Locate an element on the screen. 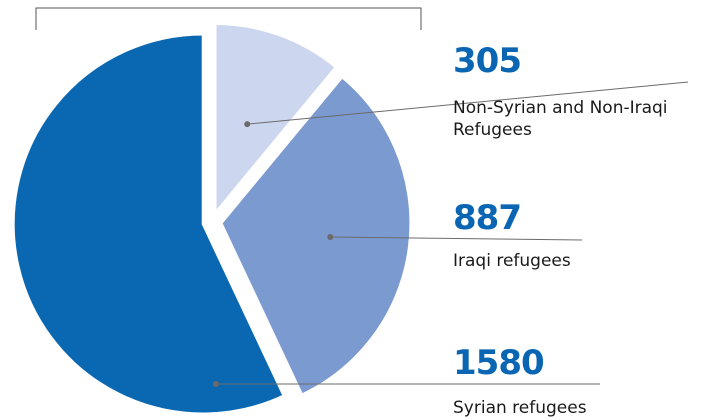 Image resolution: width=717 pixels, height=419 pixels. slice-label-2-line-0: Syrian refugees is located at coordinates (520, 408).